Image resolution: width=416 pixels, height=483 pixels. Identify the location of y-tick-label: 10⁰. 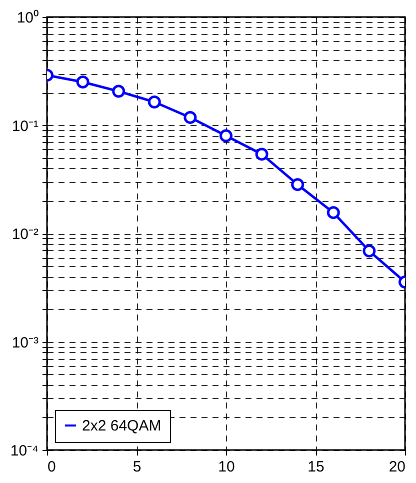
(27, 18).